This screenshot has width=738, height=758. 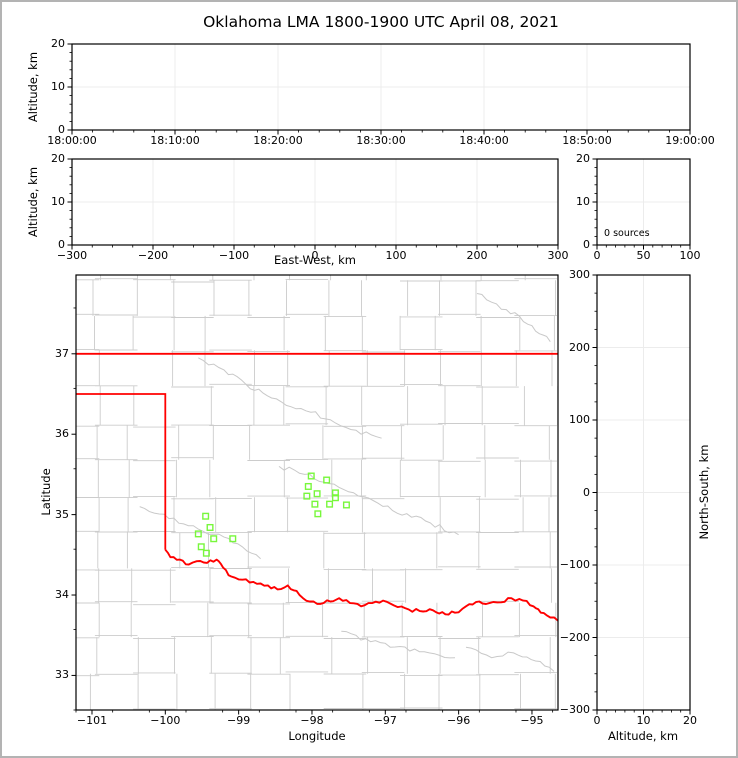 What do you see at coordinates (690, 720) in the screenshot?
I see `x-tick-label: 20` at bounding box center [690, 720].